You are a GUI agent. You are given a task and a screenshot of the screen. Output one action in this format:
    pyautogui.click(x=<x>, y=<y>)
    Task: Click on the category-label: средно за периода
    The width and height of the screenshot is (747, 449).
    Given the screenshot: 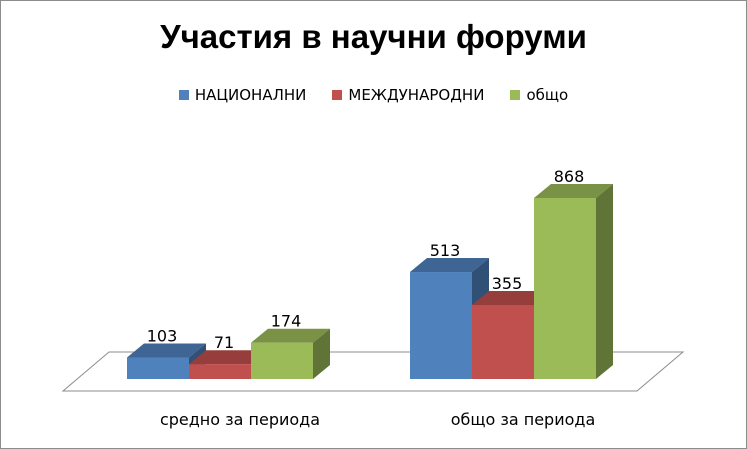 What is the action you would take?
    pyautogui.click(x=240, y=419)
    